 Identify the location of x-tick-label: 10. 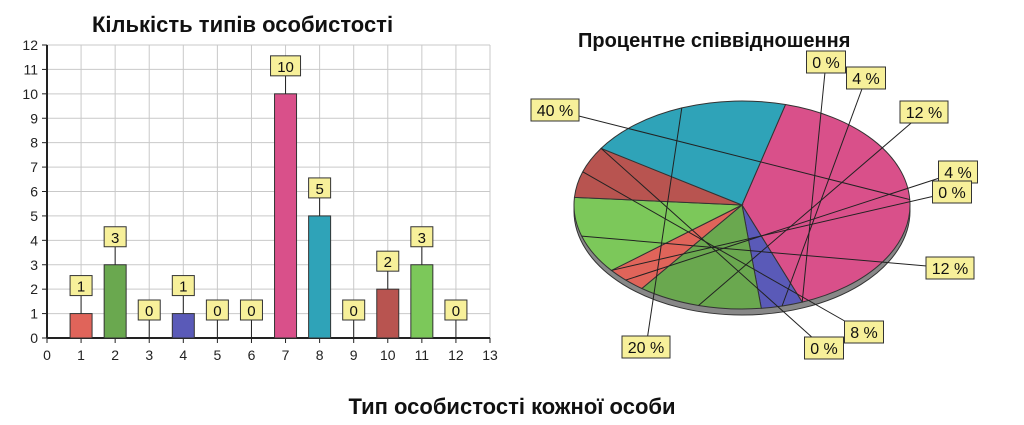
(388, 355).